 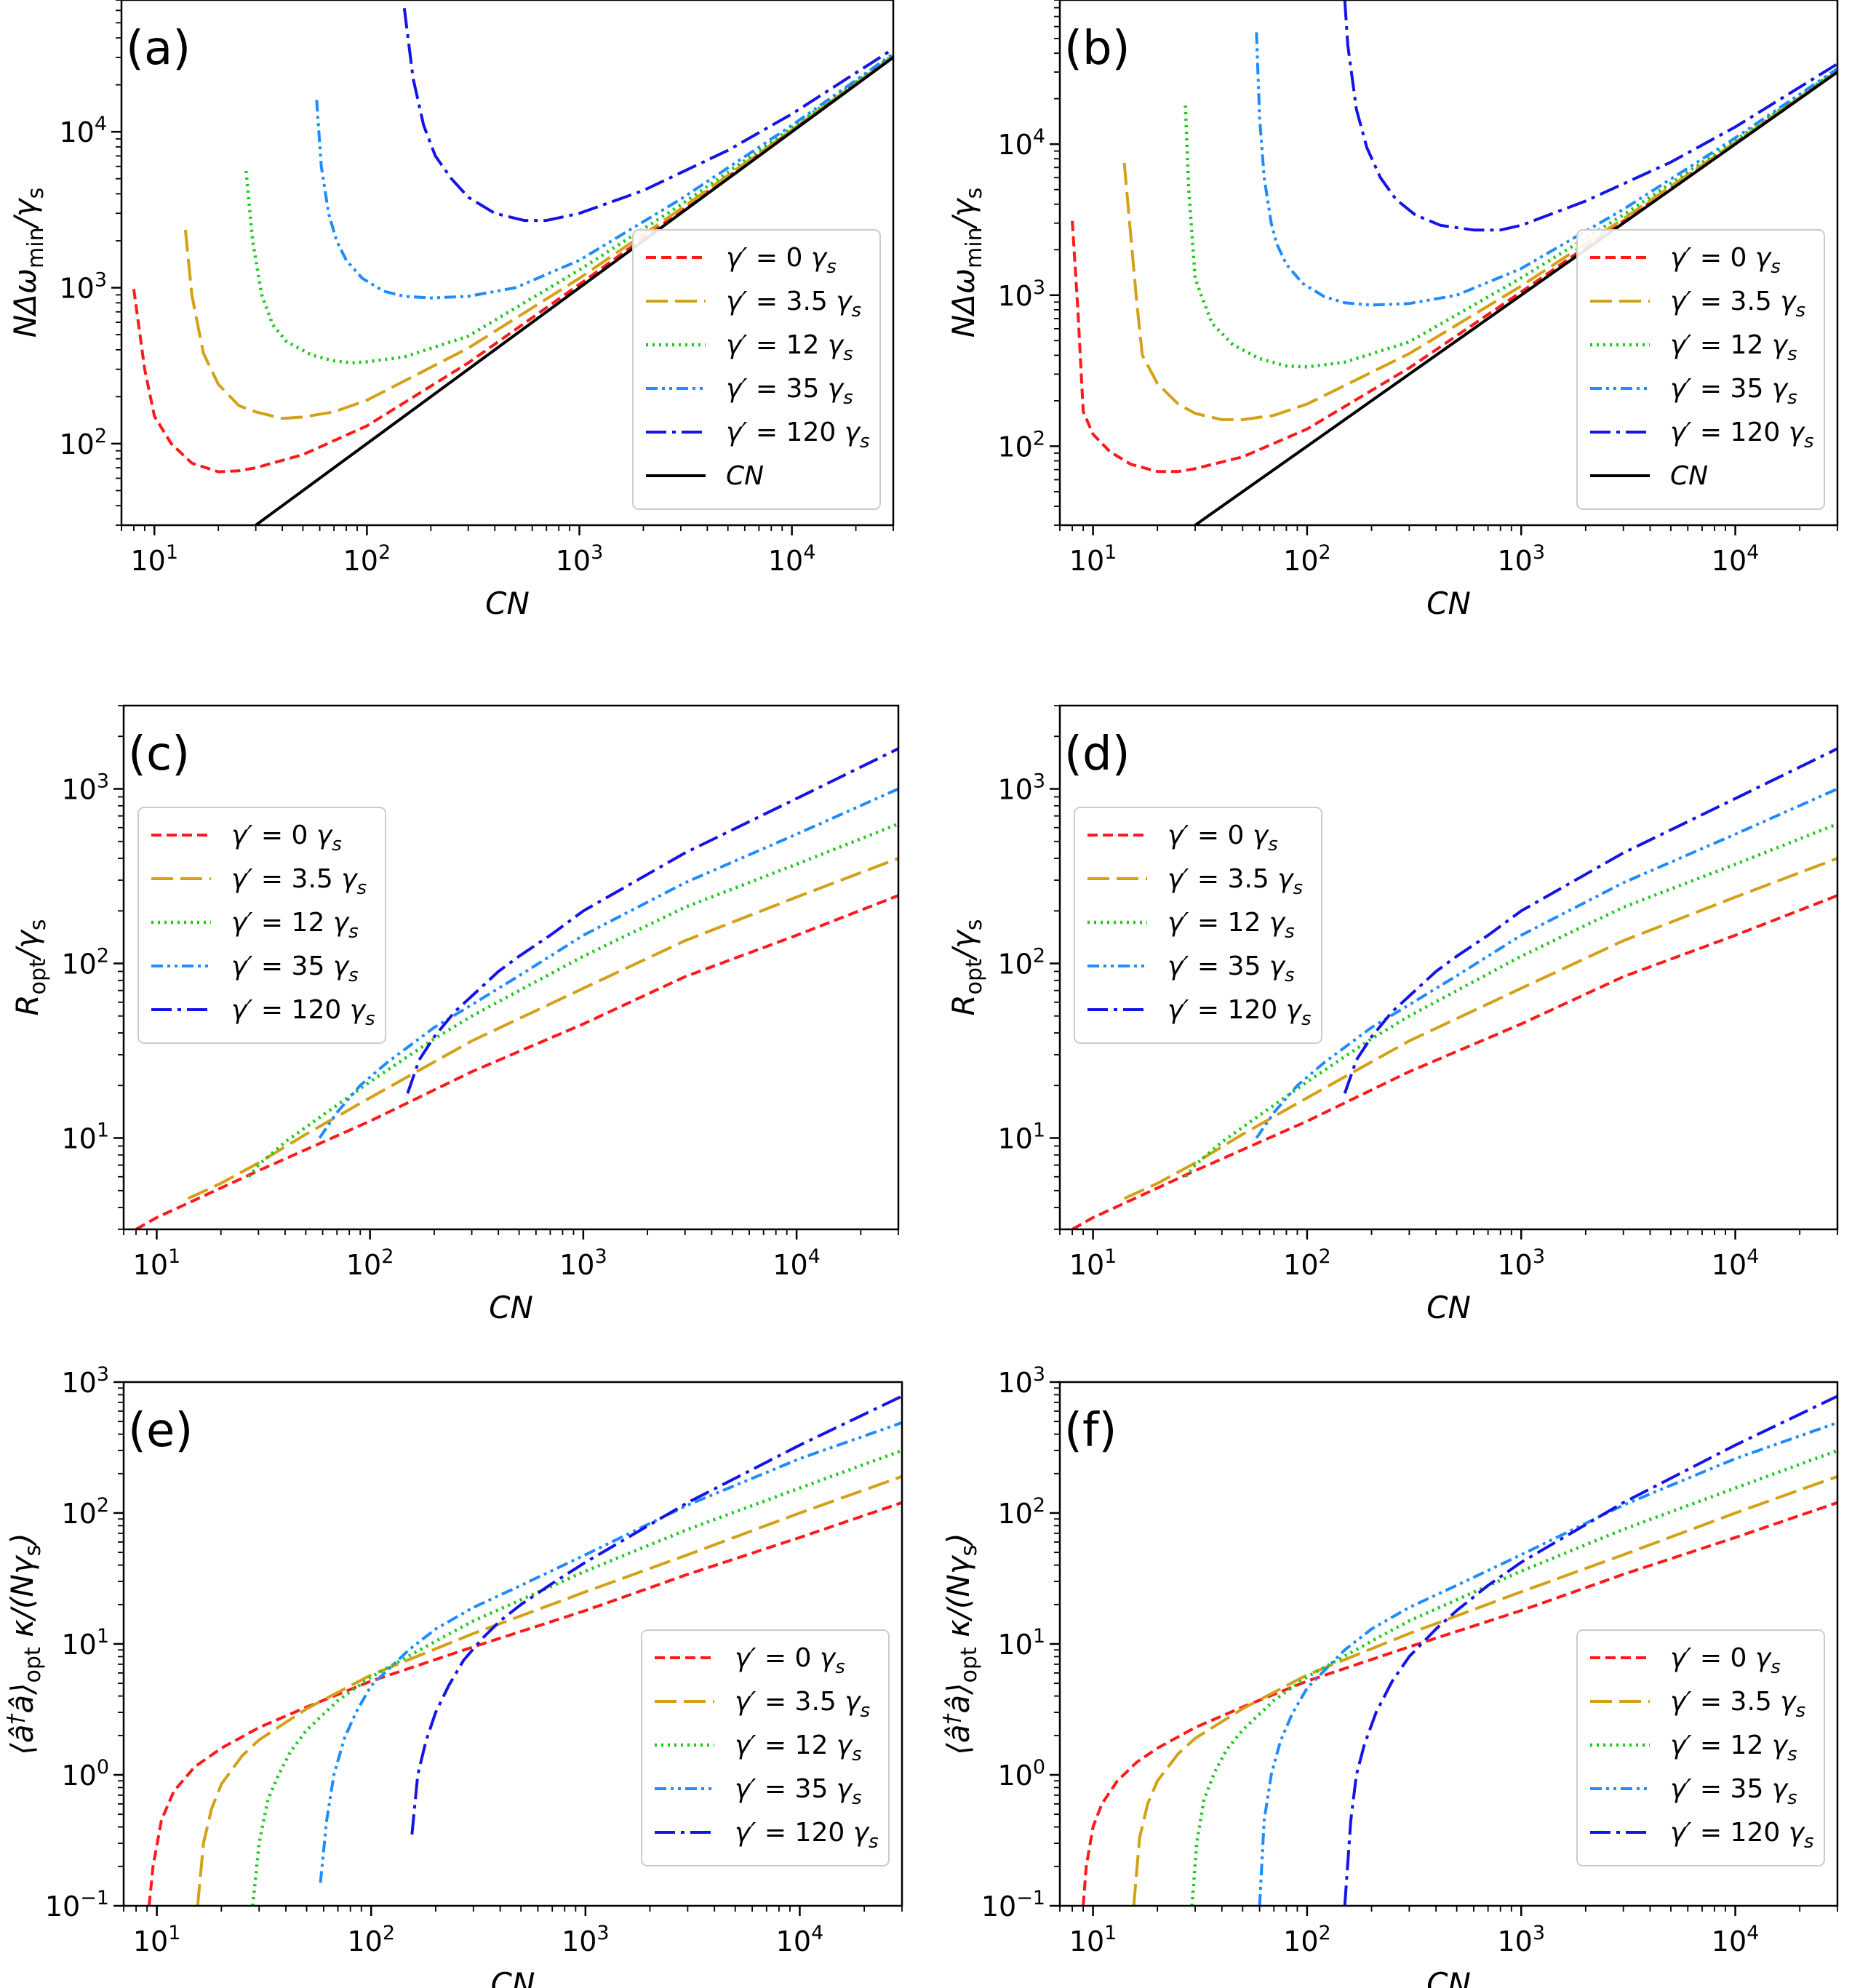 I want to click on panel-label: (e), so click(x=160, y=1431).